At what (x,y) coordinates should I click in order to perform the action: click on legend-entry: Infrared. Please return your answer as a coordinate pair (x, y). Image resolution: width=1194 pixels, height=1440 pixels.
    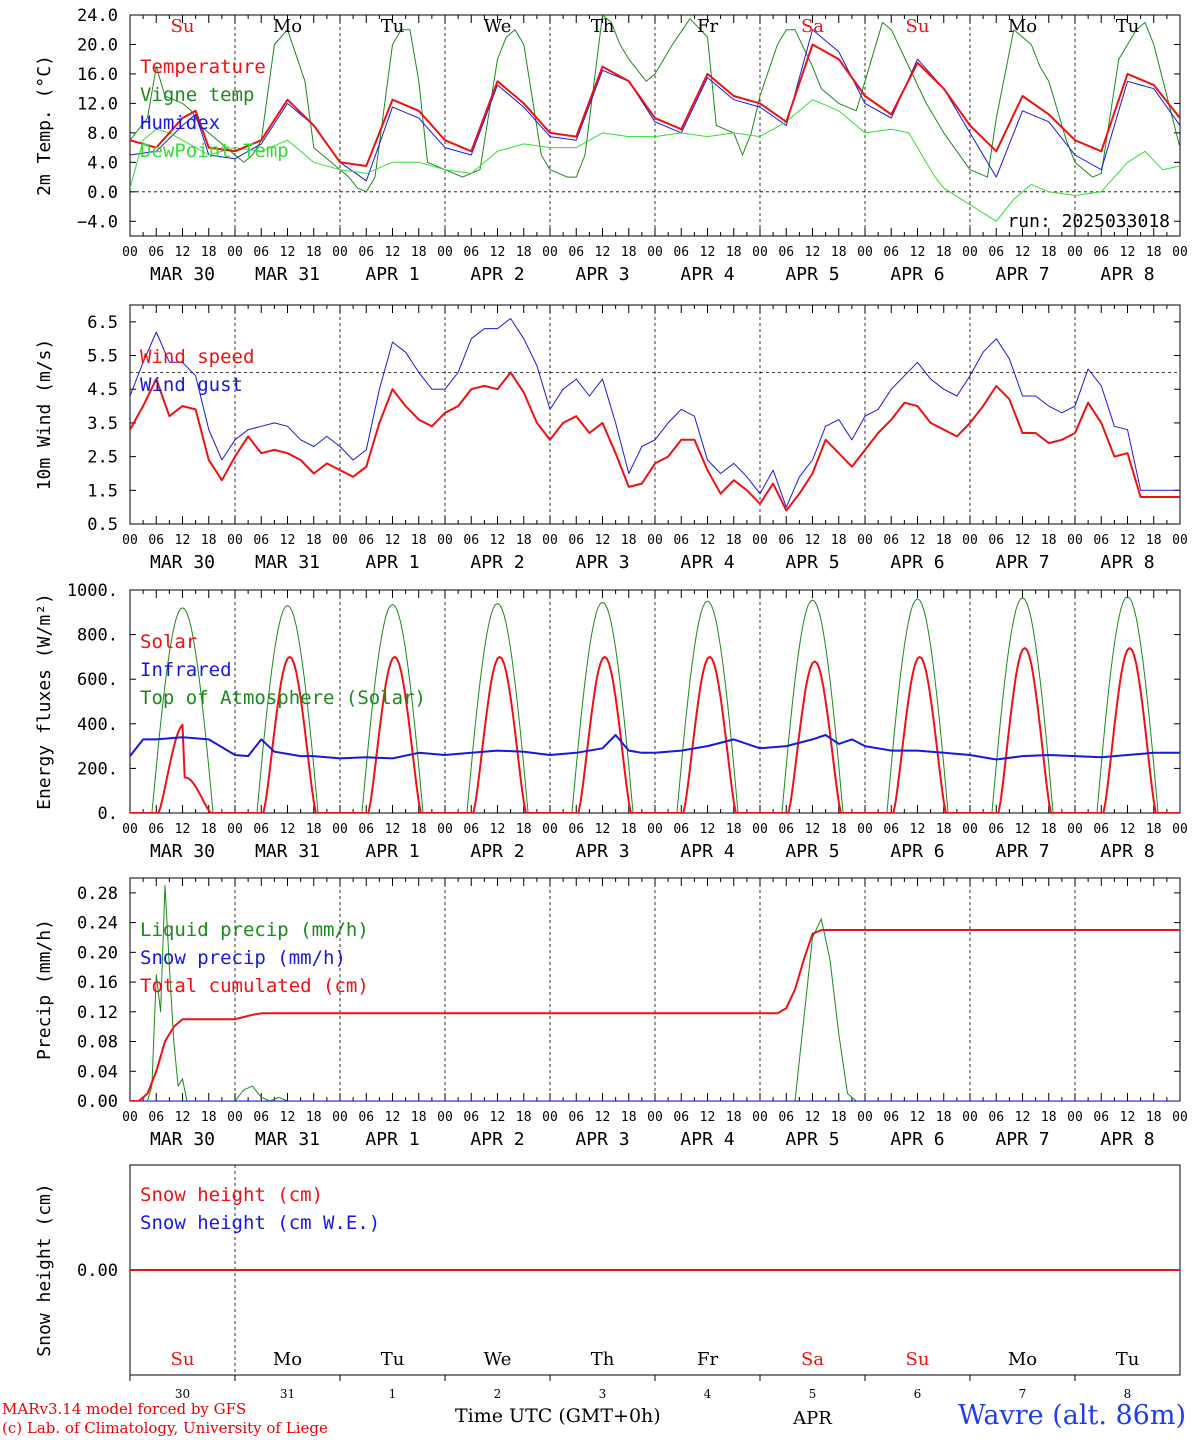
    Looking at the image, I should click on (186, 670).